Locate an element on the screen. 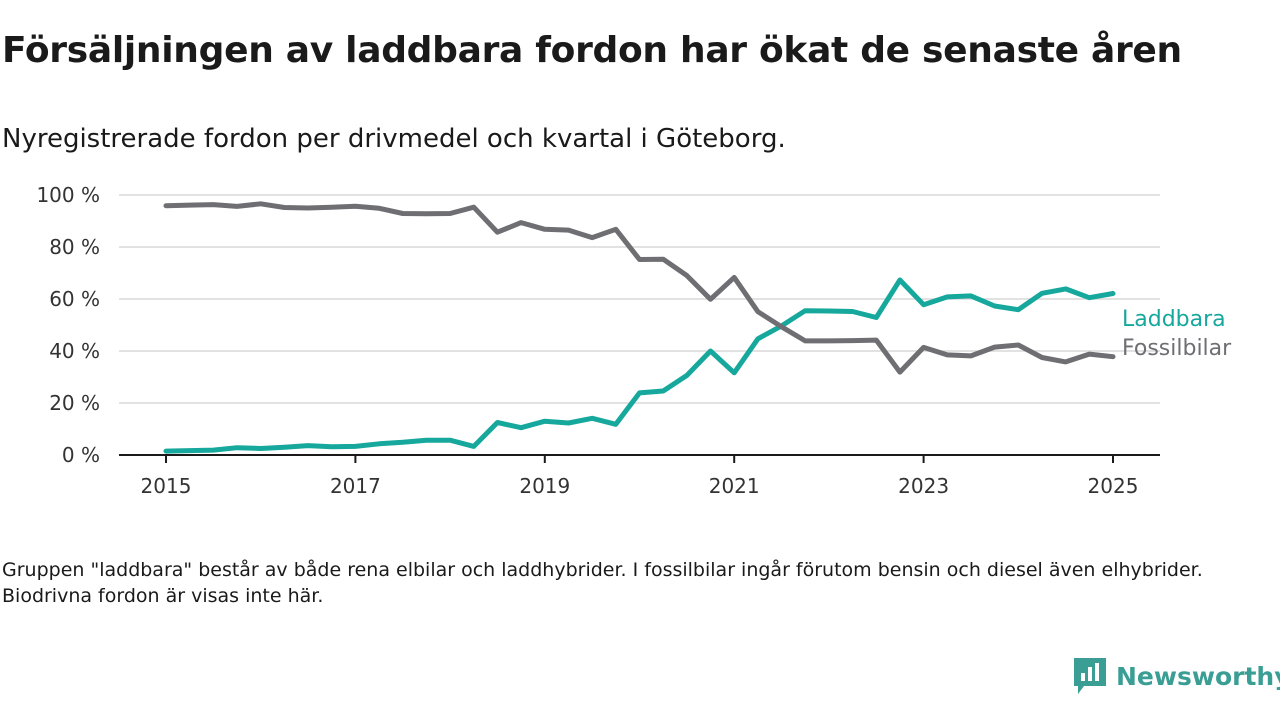 The image size is (1280, 720). y-tick-label: 100 % is located at coordinates (68, 195).